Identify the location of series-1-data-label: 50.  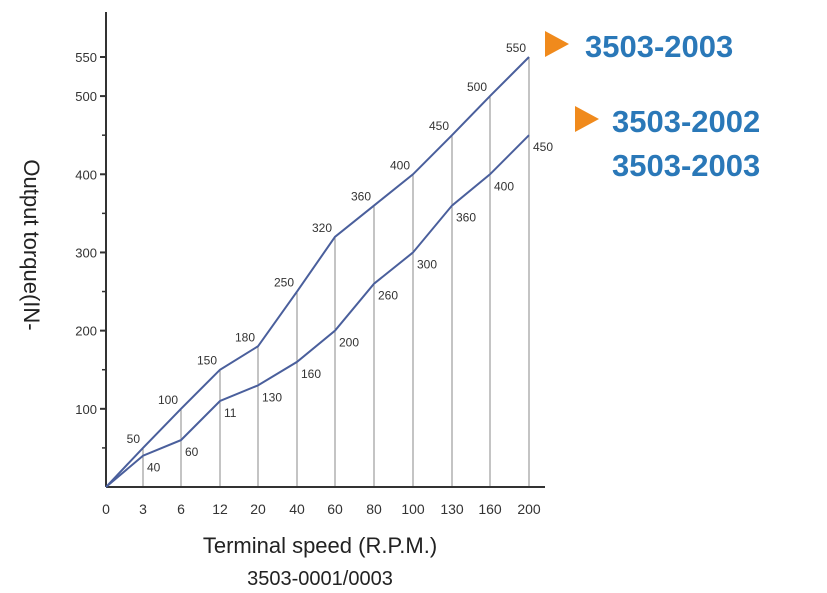
(134, 439).